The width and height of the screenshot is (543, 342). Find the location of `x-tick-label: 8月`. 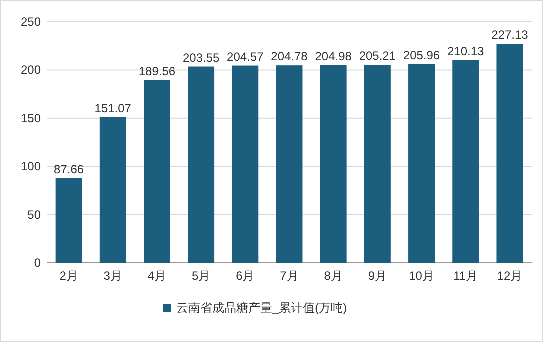

x-tick-label: 8月 is located at coordinates (333, 276).